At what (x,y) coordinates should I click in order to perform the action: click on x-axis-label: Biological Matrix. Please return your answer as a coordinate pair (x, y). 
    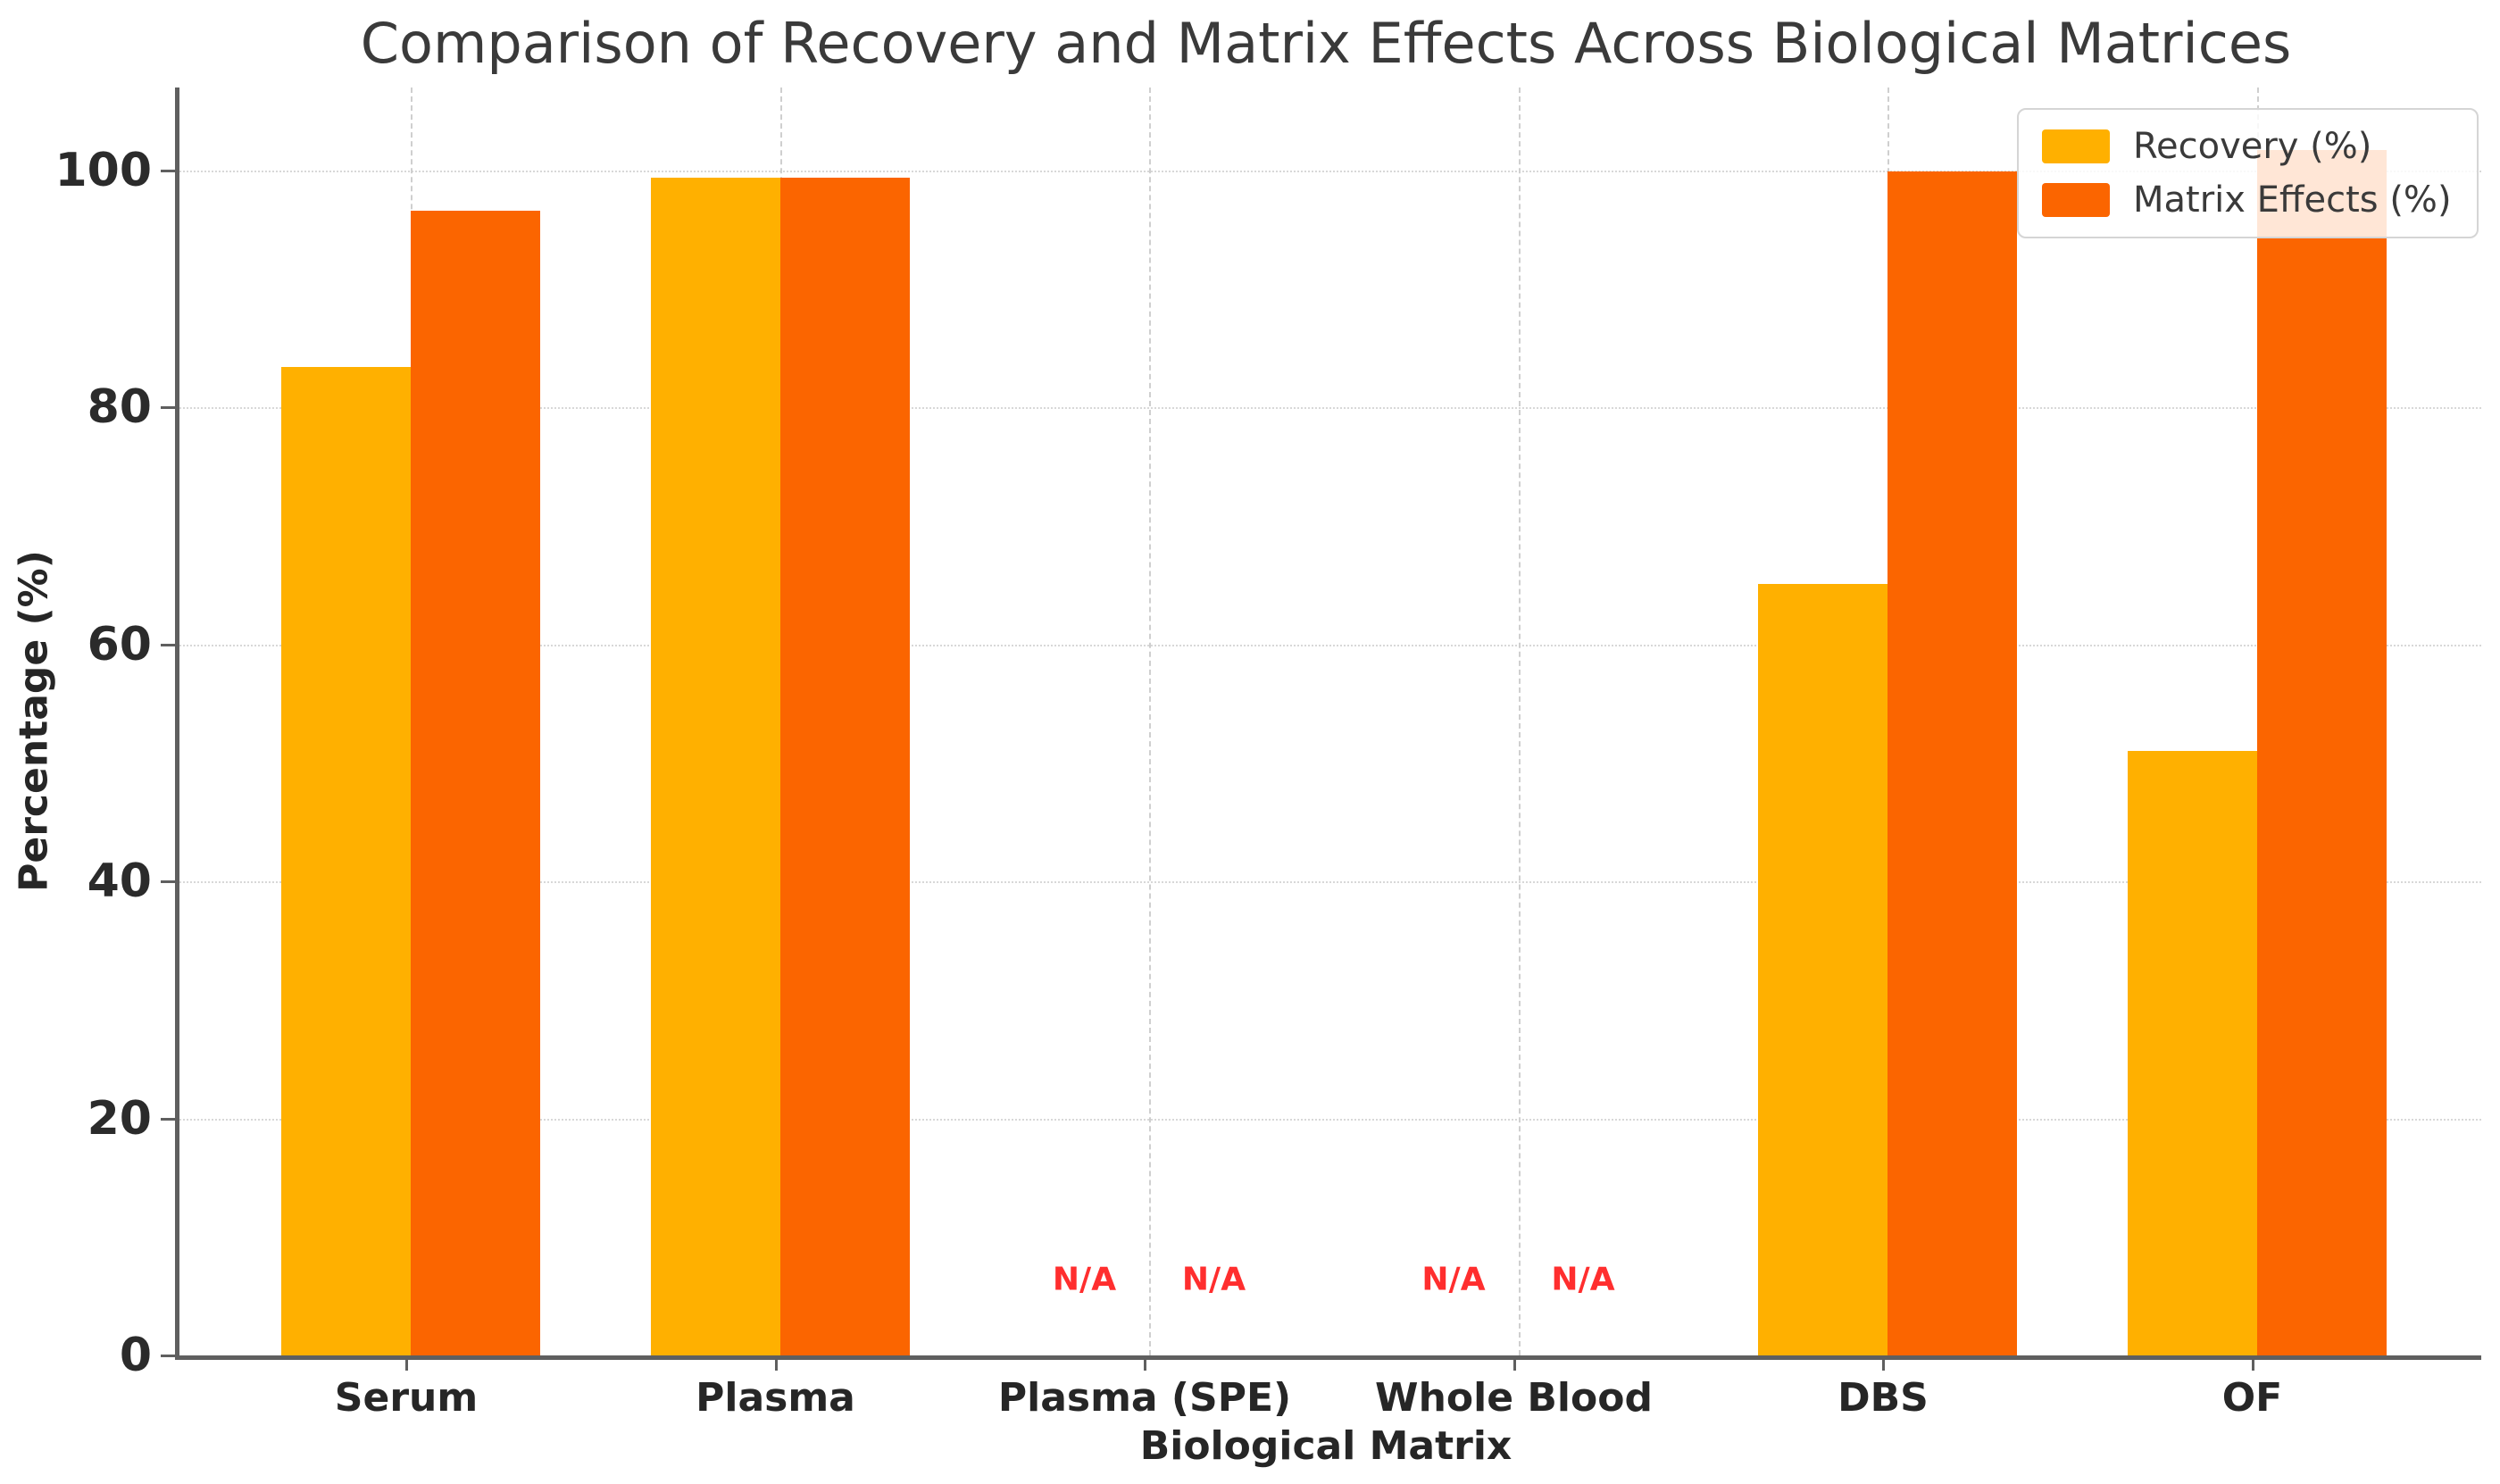
    Looking at the image, I should click on (1326, 1446).